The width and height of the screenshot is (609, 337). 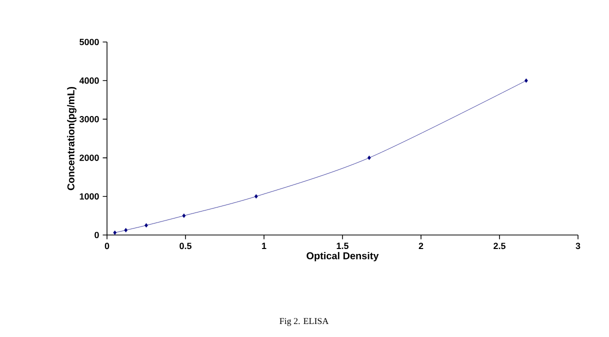 I want to click on y-tick-label: 4000, so click(x=89, y=80).